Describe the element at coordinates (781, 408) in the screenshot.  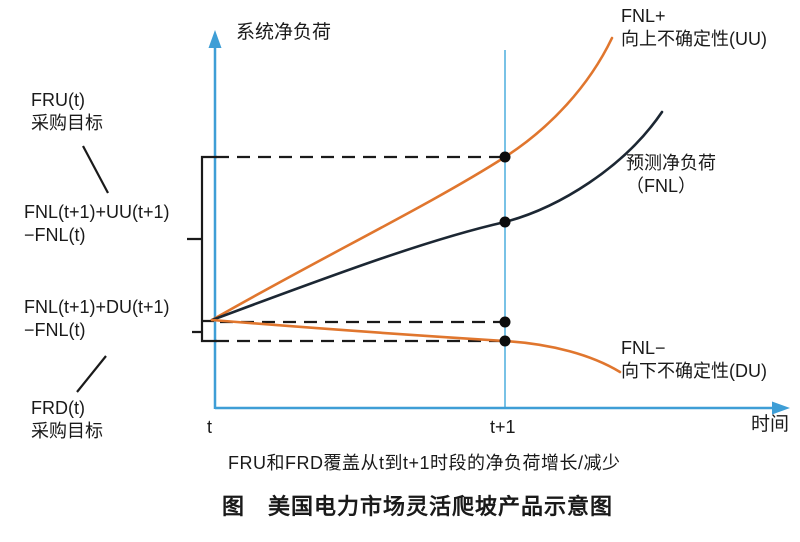
I see `x-axis-arrow-icon` at that location.